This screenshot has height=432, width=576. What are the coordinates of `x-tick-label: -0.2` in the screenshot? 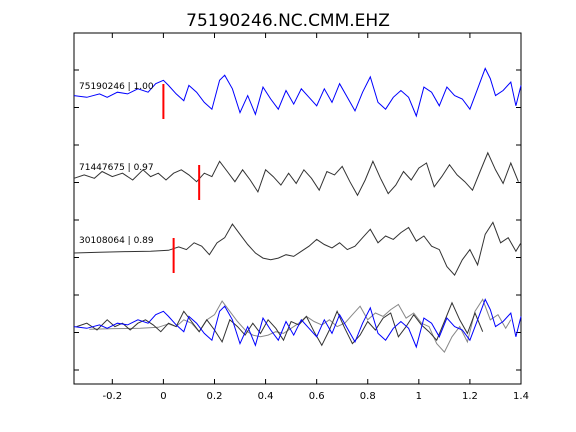 It's located at (113, 396).